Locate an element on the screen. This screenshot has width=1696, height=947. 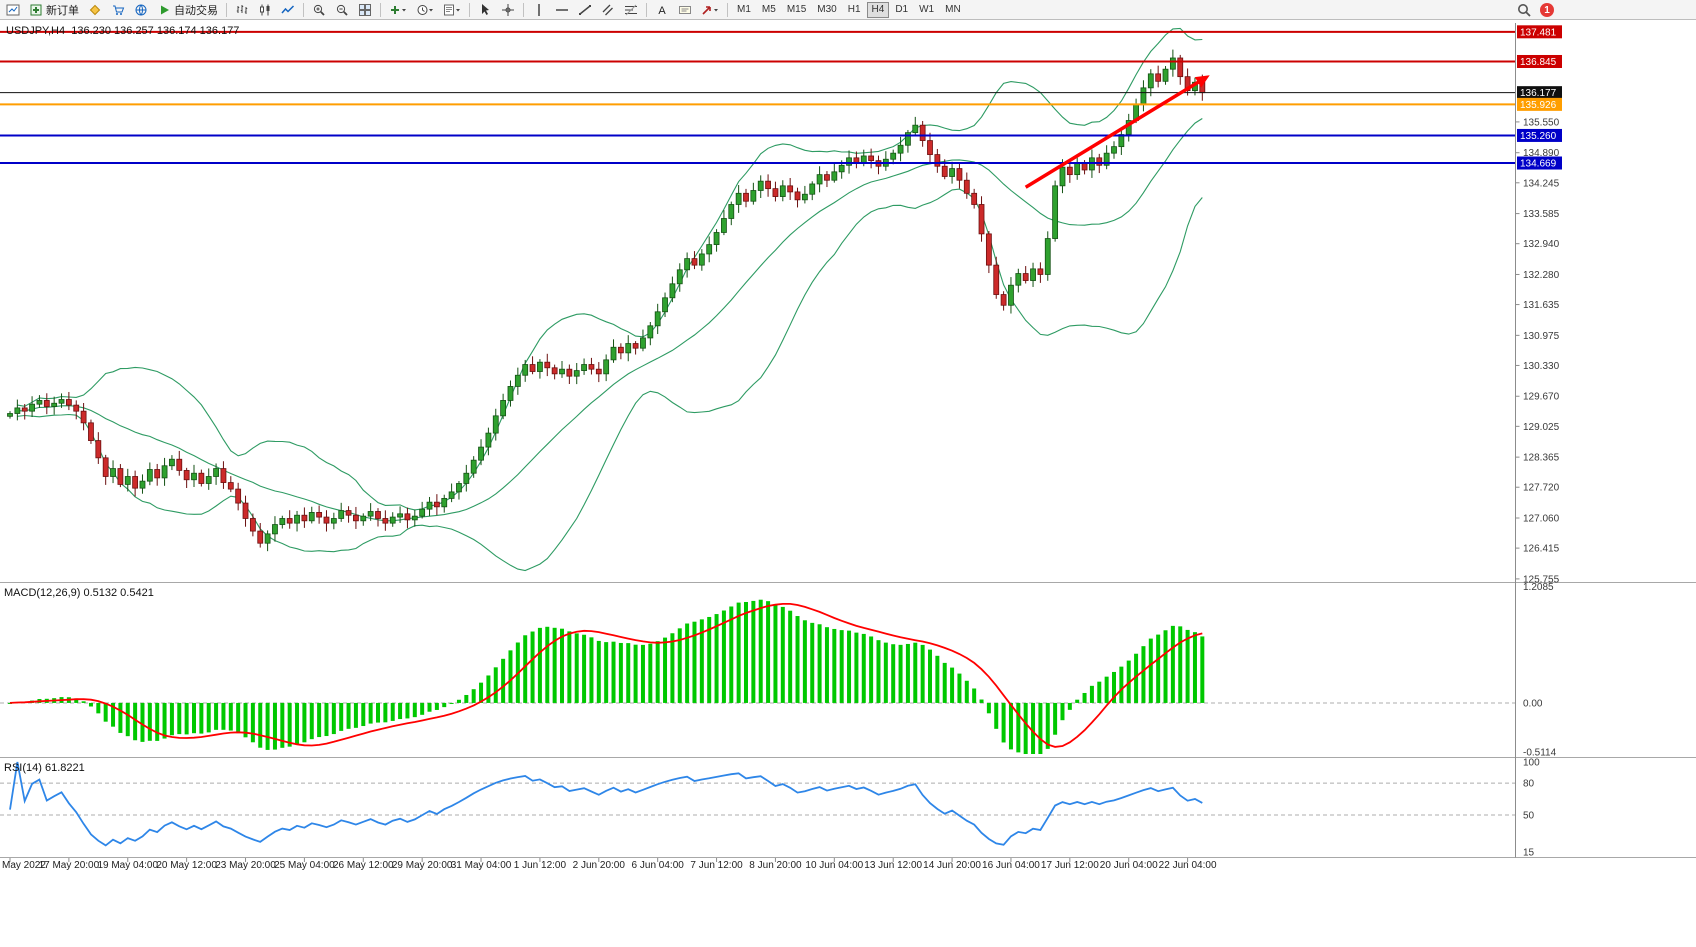
svg-text: 132.280 is located at coordinates (1541, 275).